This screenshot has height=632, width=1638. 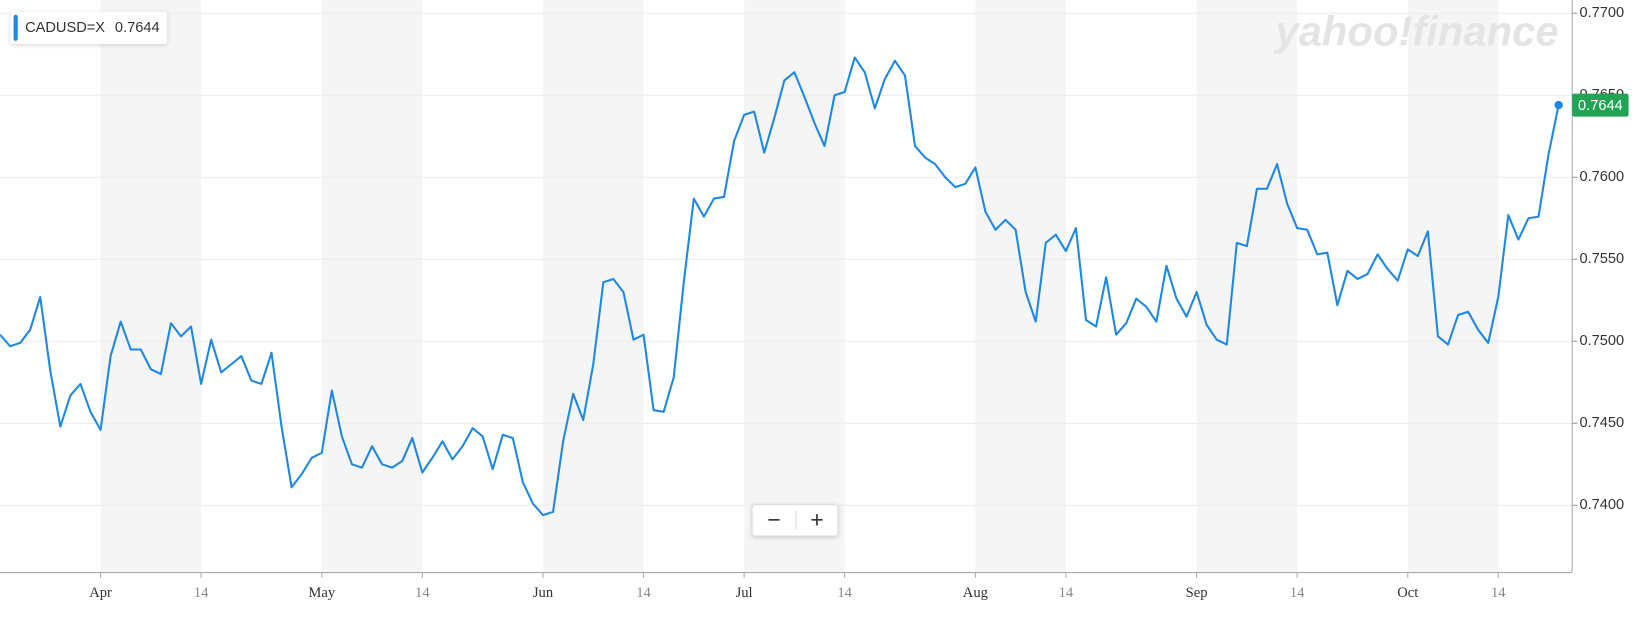 What do you see at coordinates (744, 593) in the screenshot?
I see `x-tick-label: Jul` at bounding box center [744, 593].